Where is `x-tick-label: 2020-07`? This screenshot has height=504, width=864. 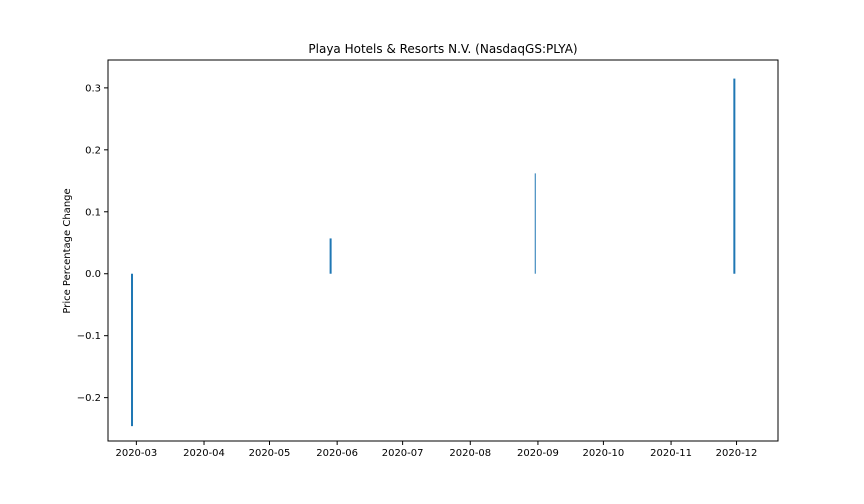
x-tick-label: 2020-07 is located at coordinates (403, 453).